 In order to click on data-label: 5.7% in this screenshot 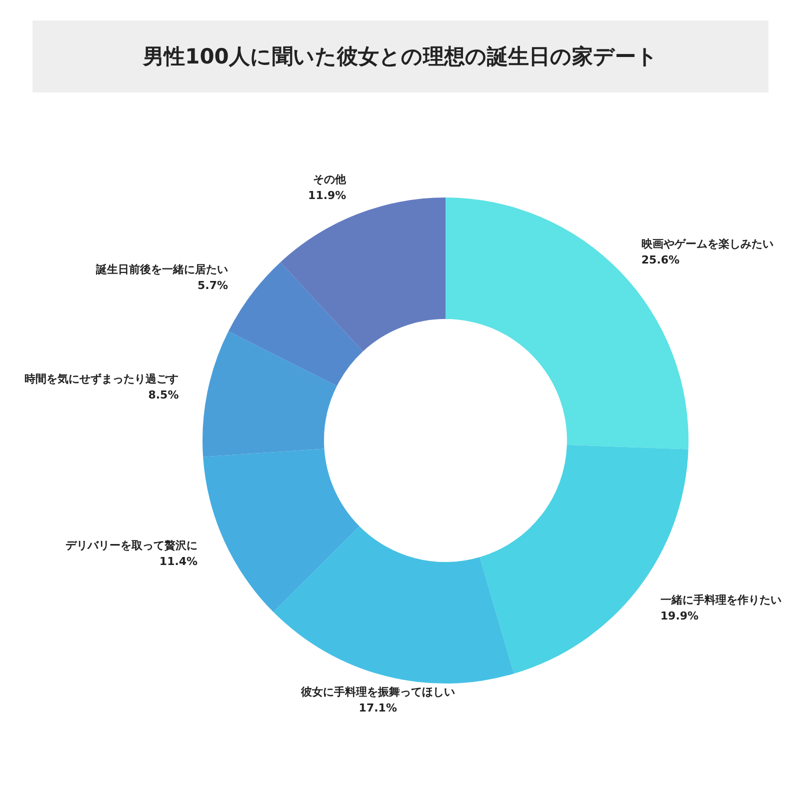, I will do `click(213, 285)`.